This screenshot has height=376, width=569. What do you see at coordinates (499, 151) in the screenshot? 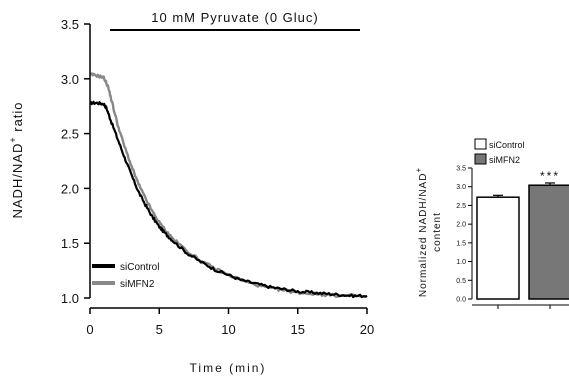
I see `bar-legend: siControl siMFN2` at bounding box center [499, 151].